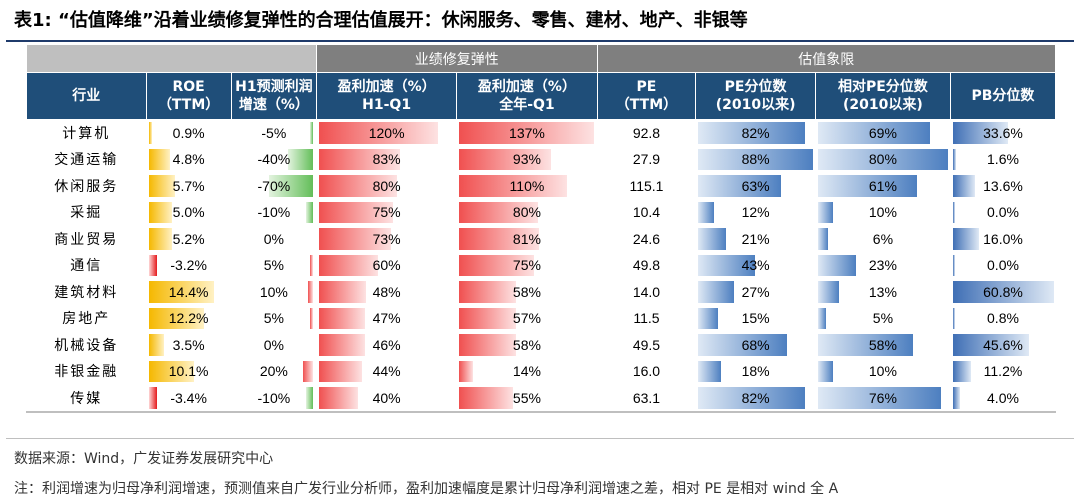 Image resolution: width=1080 pixels, height=500 pixels. I want to click on cell-acc1: 75%, so click(386, 212).